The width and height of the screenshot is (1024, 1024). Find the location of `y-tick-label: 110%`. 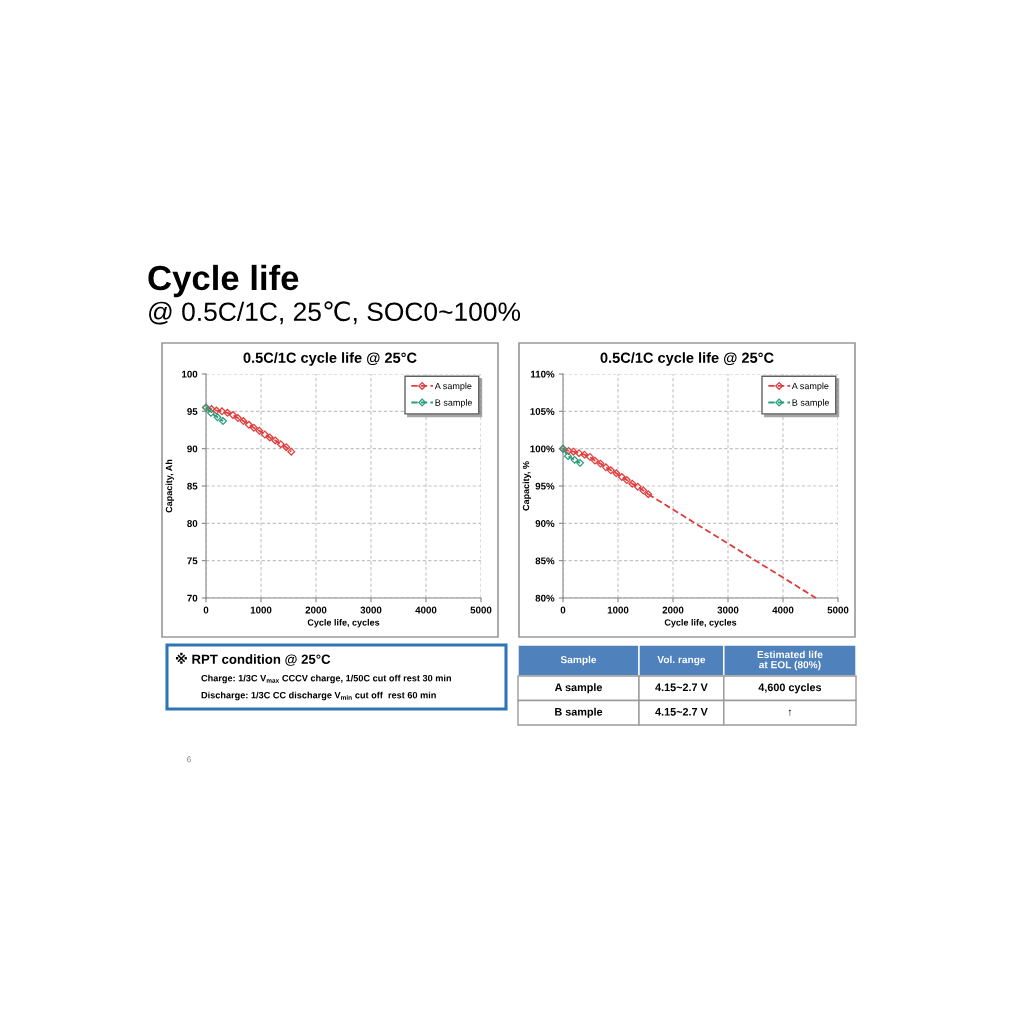

y-tick-label: 110% is located at coordinates (542, 374).